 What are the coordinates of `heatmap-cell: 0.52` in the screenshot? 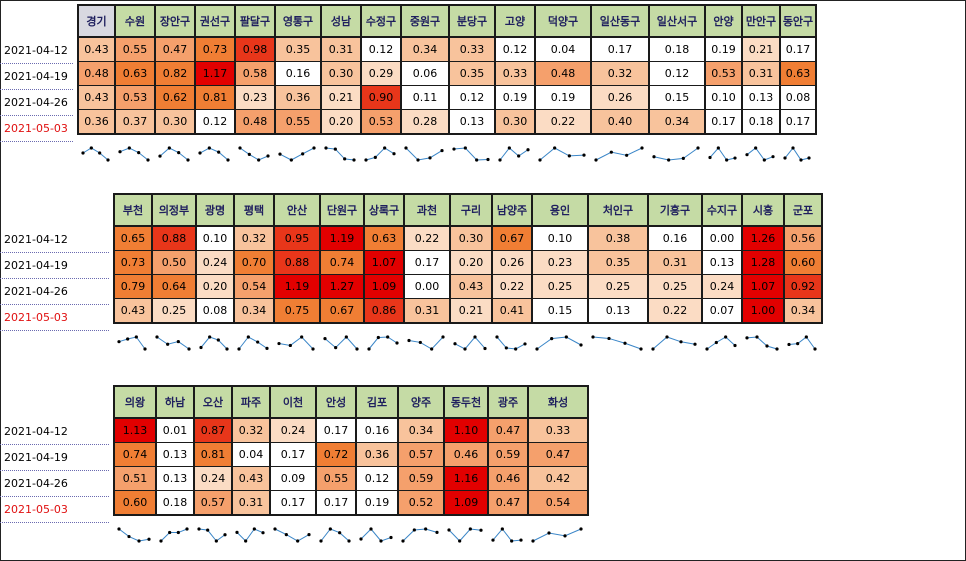 It's located at (421, 503).